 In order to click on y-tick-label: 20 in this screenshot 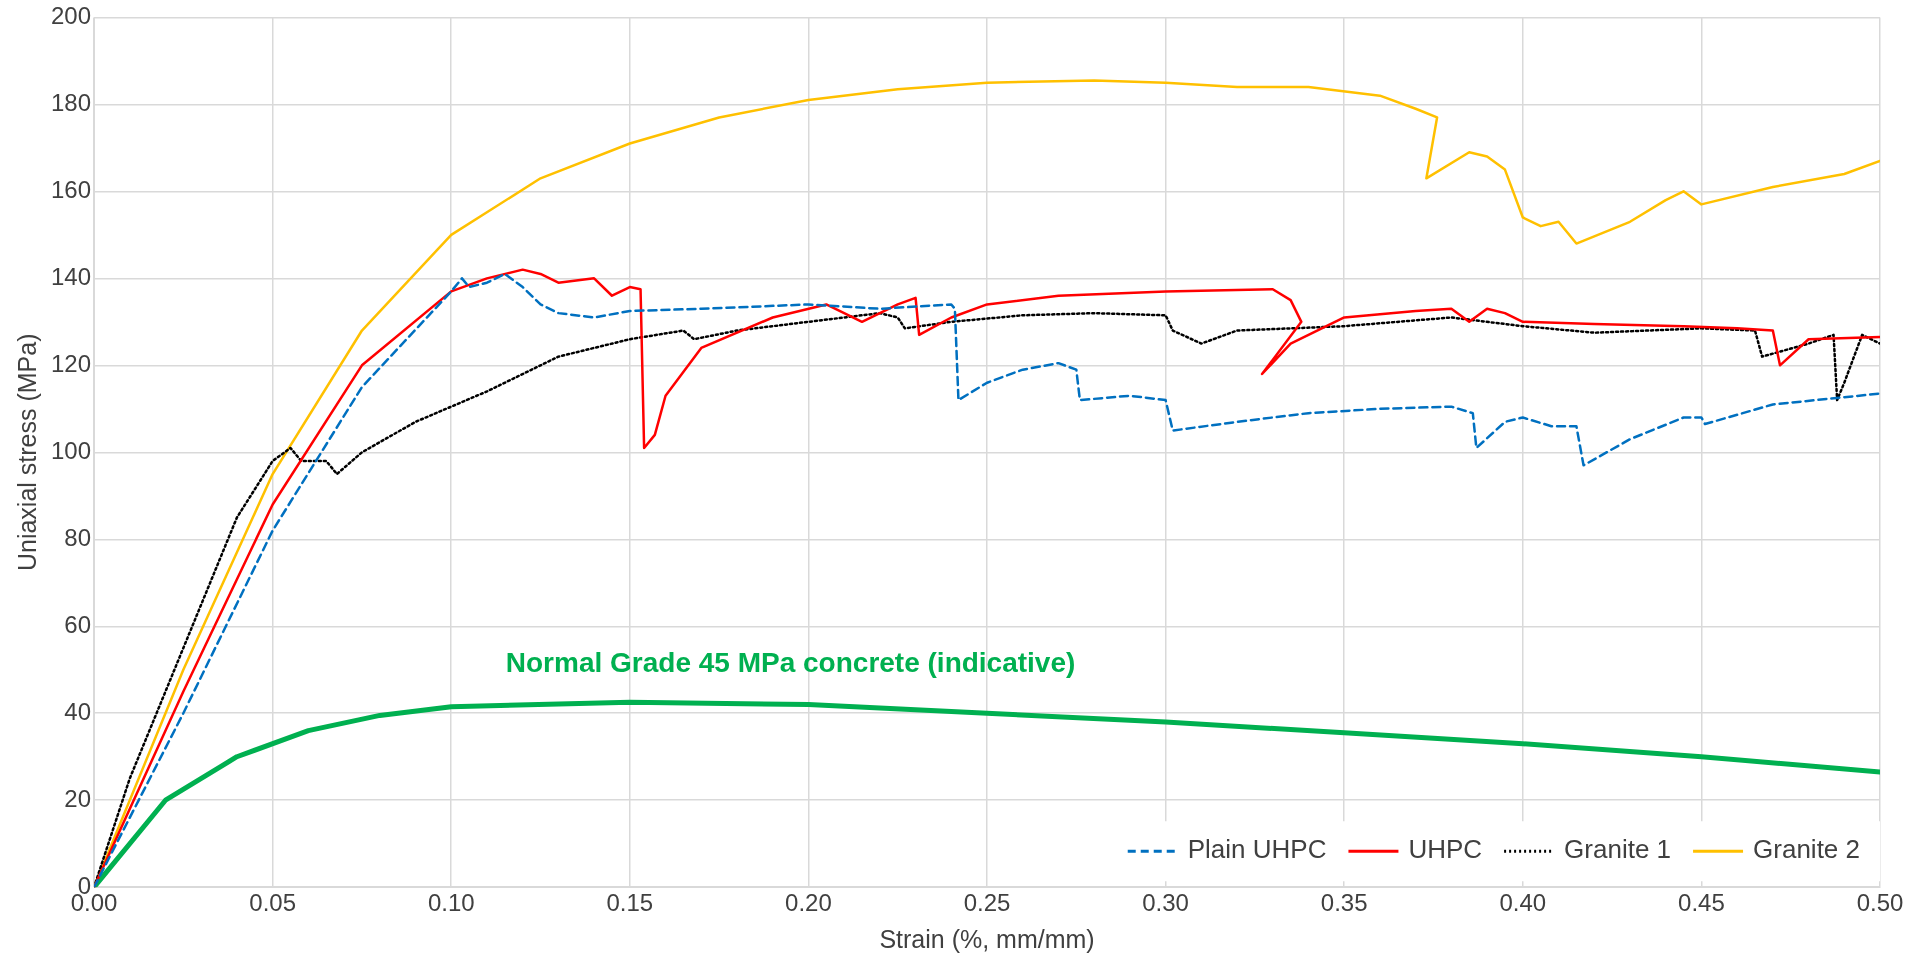, I will do `click(78, 798)`.